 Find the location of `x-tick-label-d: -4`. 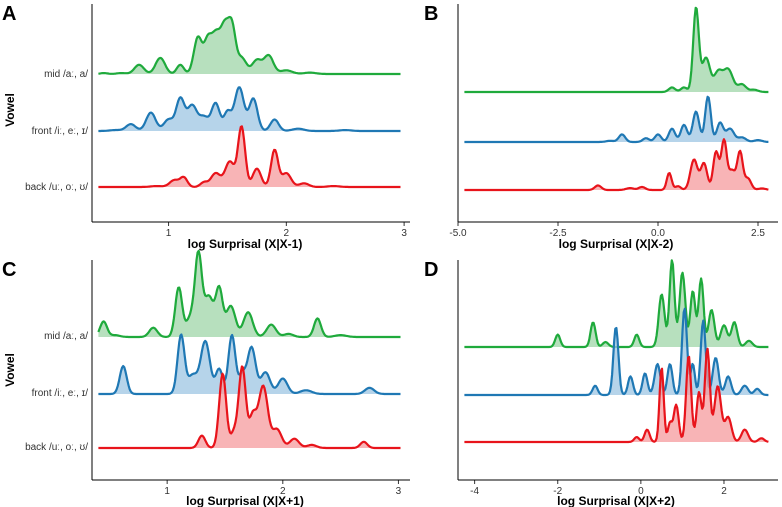

x-tick-label-d: -4 is located at coordinates (474, 491).